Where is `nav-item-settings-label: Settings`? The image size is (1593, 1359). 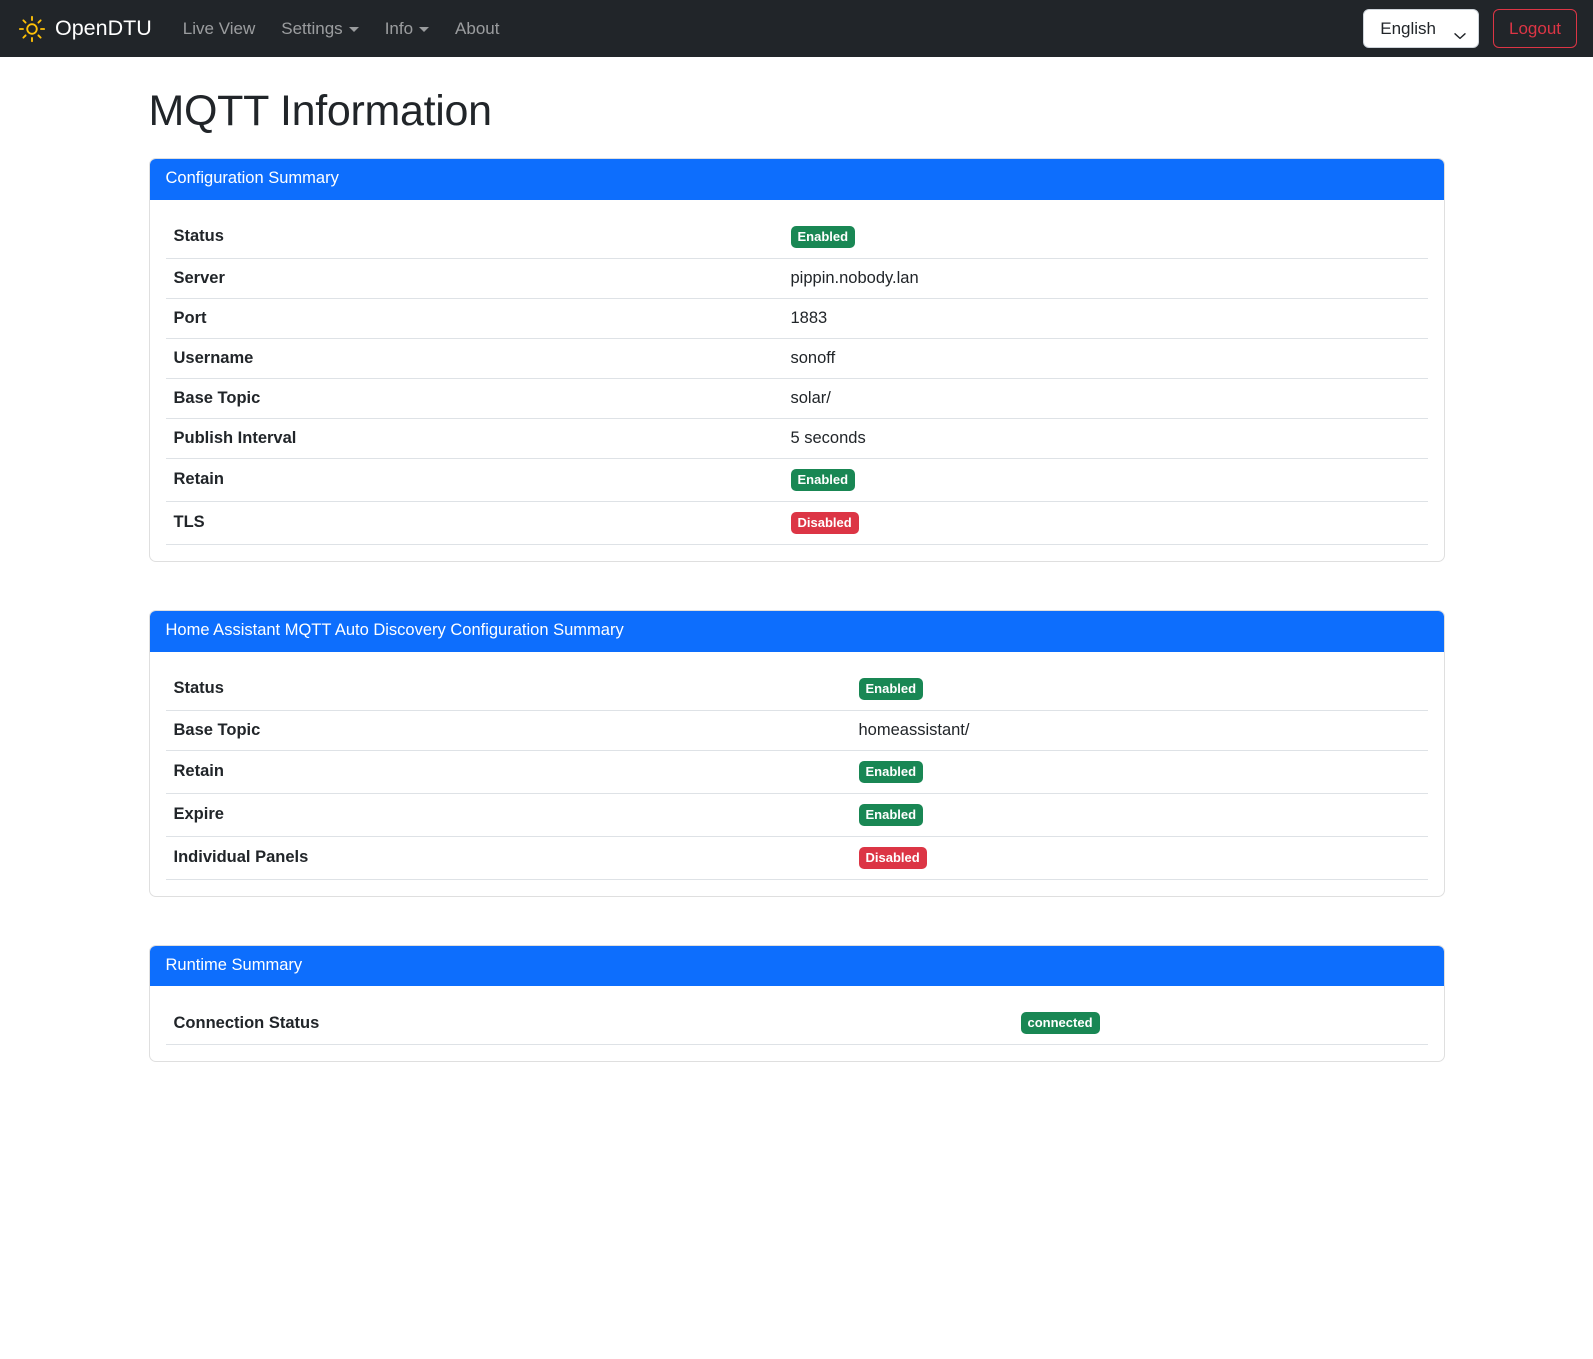
nav-item-settings-label: Settings is located at coordinates (312, 28).